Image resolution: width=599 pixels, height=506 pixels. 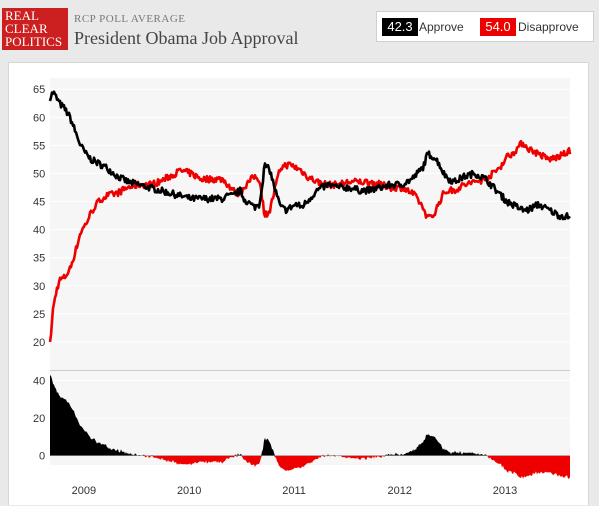 What do you see at coordinates (42, 457) in the screenshot?
I see `spread-y-tick-label: 0` at bounding box center [42, 457].